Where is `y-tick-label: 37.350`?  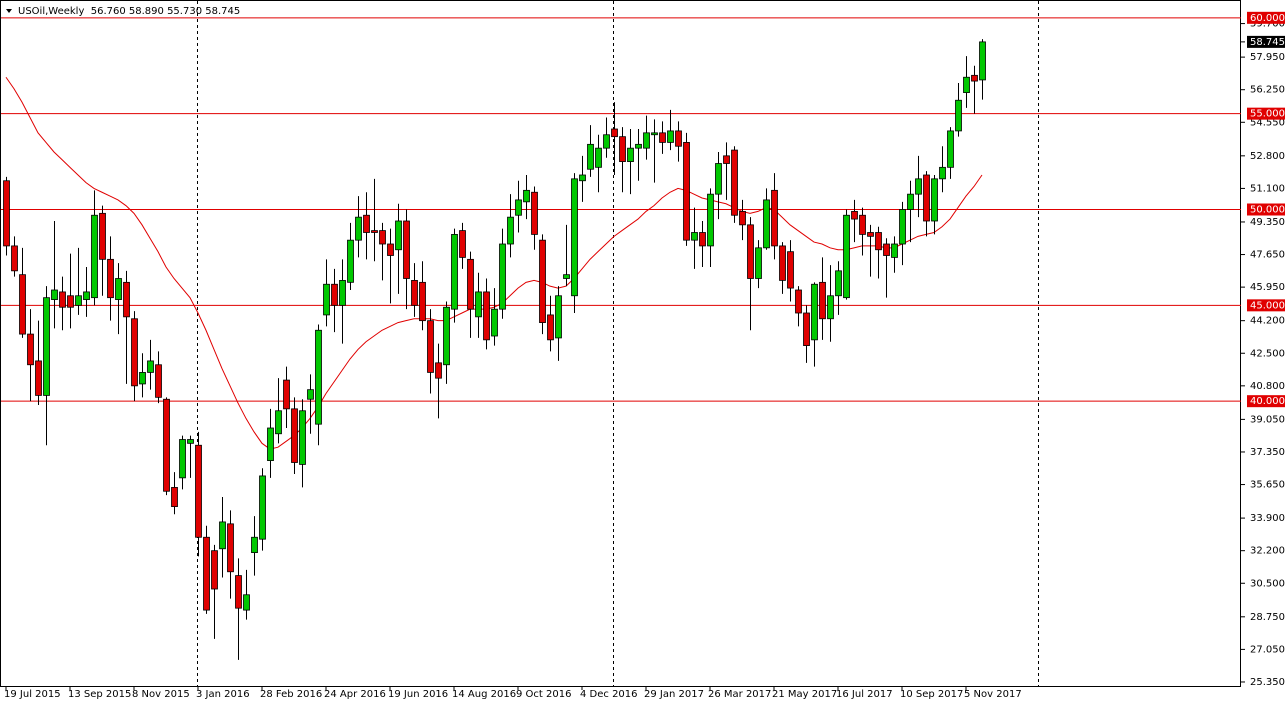
y-tick-label: 37.350 is located at coordinates (1267, 452).